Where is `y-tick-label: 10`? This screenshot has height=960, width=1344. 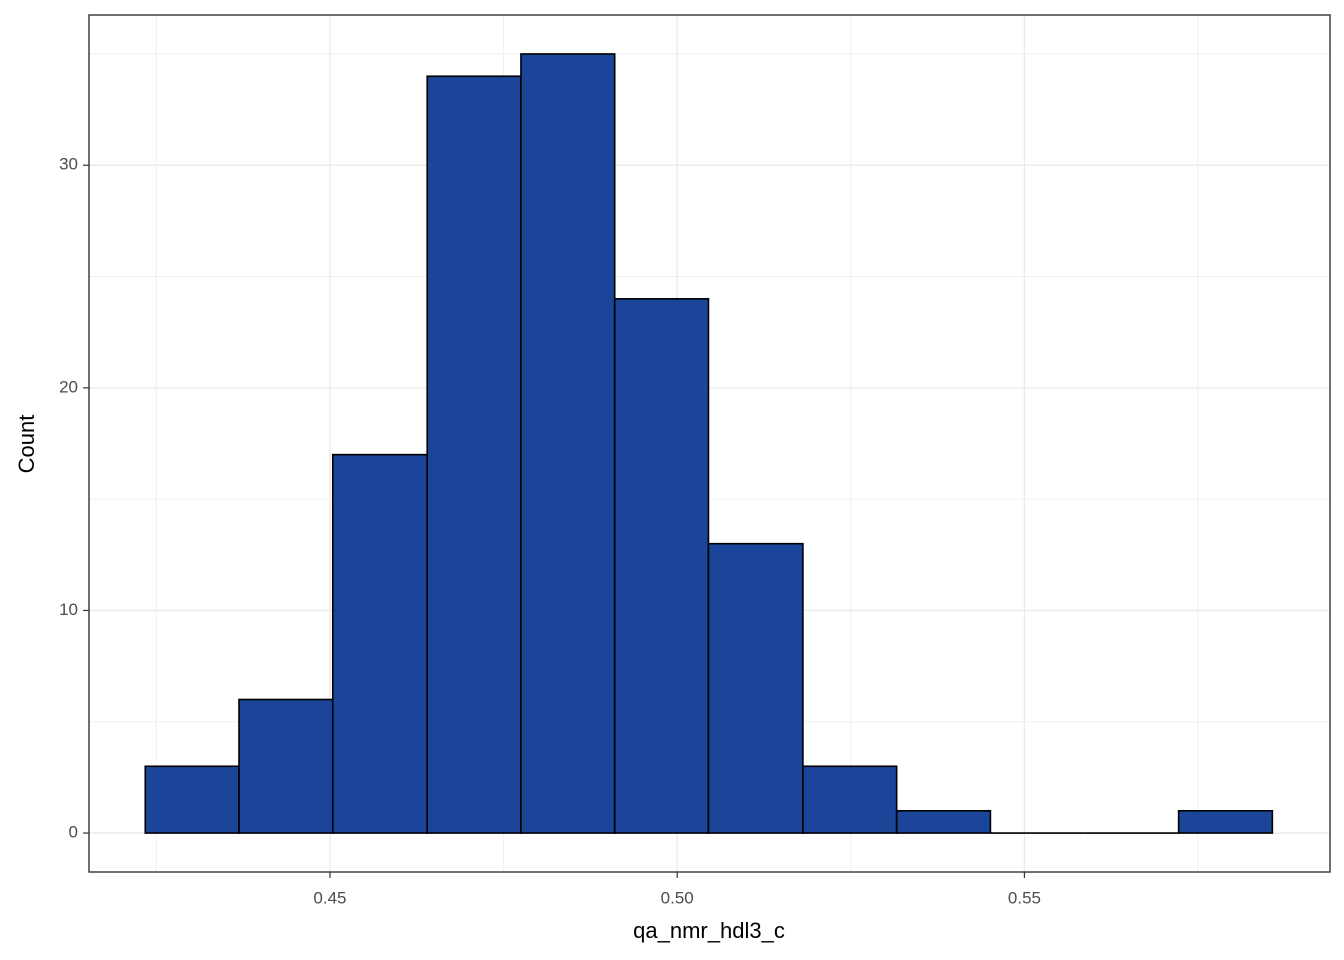
y-tick-label: 10 is located at coordinates (68, 609).